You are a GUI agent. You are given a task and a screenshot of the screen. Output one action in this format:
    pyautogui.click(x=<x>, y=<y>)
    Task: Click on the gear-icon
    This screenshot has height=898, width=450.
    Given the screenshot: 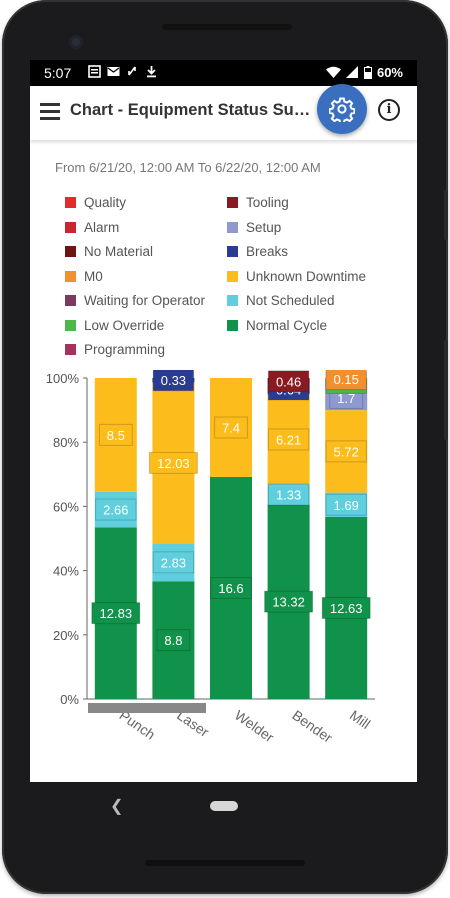 What is the action you would take?
    pyautogui.click(x=342, y=109)
    